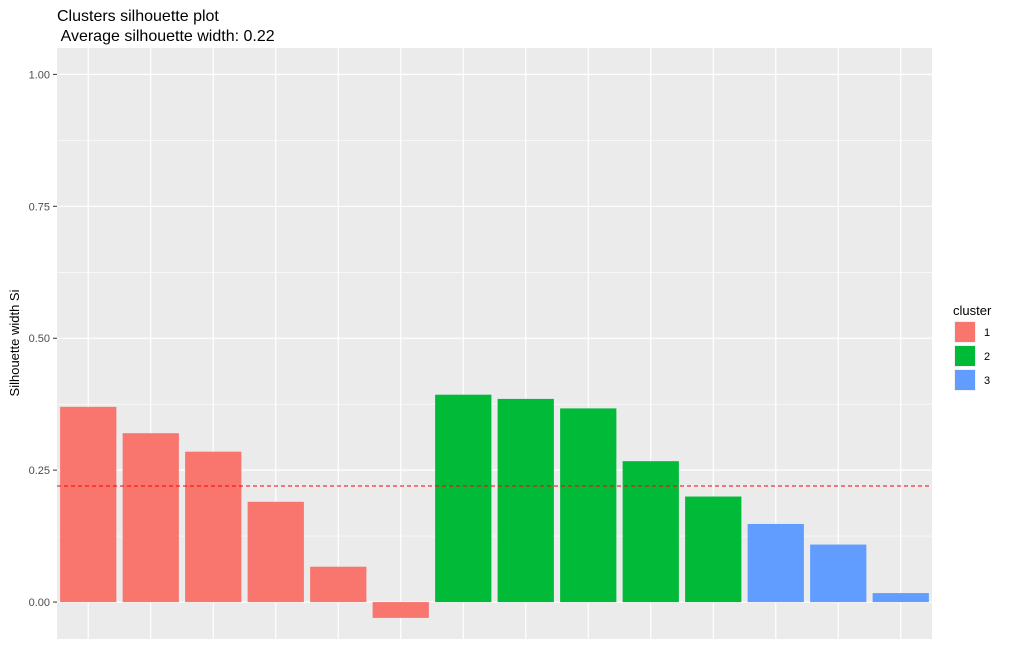 The image size is (1013, 670). I want to click on y-axis: 0.00 0.25 0.50 0.75 1.00, so click(43, 339).